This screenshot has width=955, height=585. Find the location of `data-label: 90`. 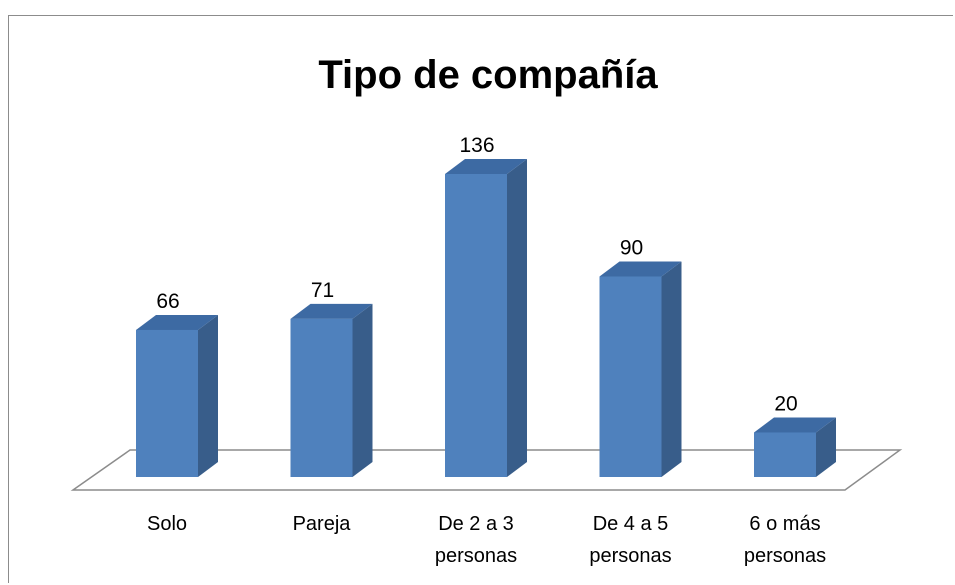

data-label: 90 is located at coordinates (631, 247).